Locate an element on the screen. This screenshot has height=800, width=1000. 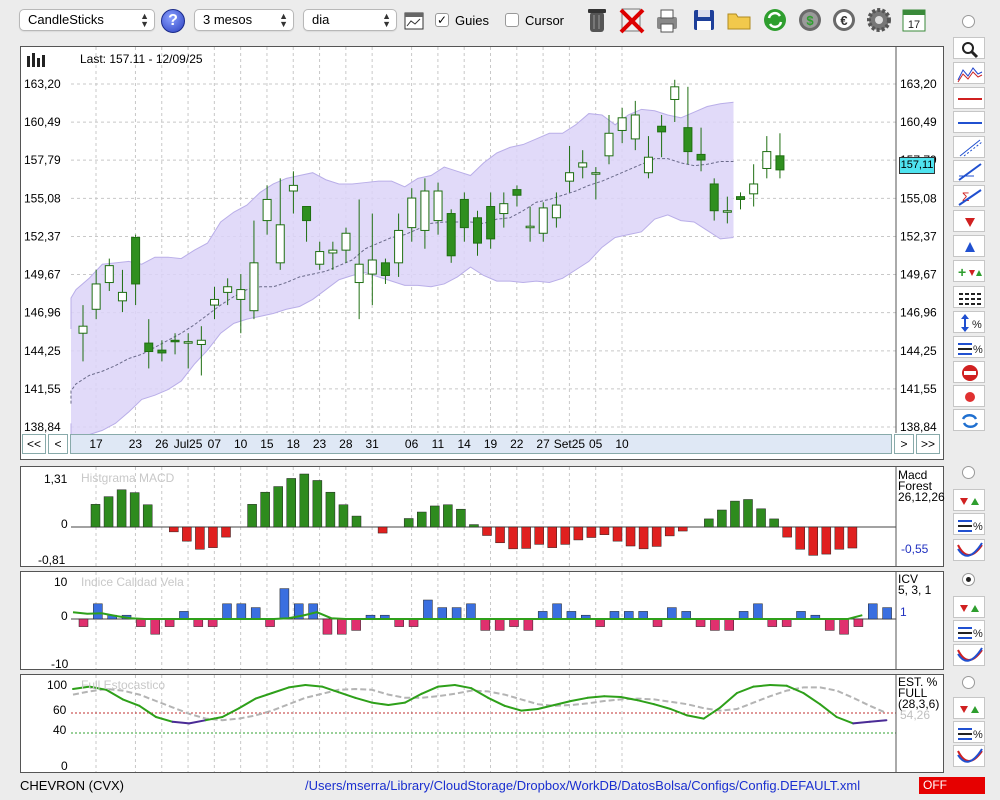
macd-lines-button: % is located at coordinates (969, 524).